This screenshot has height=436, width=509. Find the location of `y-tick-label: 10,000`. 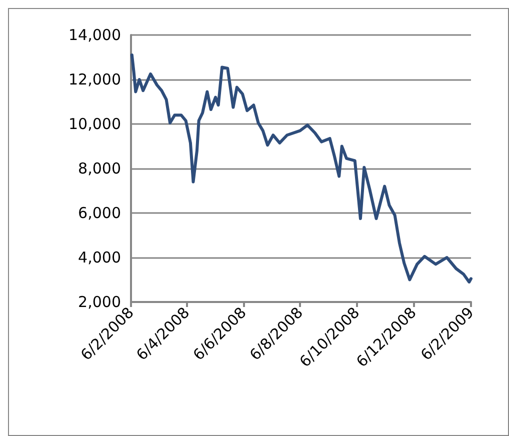

y-tick-label: 10,000 is located at coordinates (94, 124).